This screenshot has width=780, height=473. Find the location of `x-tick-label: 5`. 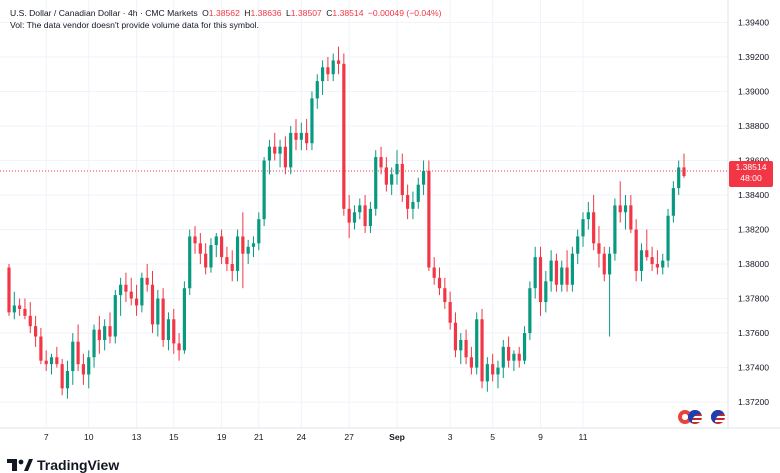

x-tick-label: 5 is located at coordinates (492, 437).